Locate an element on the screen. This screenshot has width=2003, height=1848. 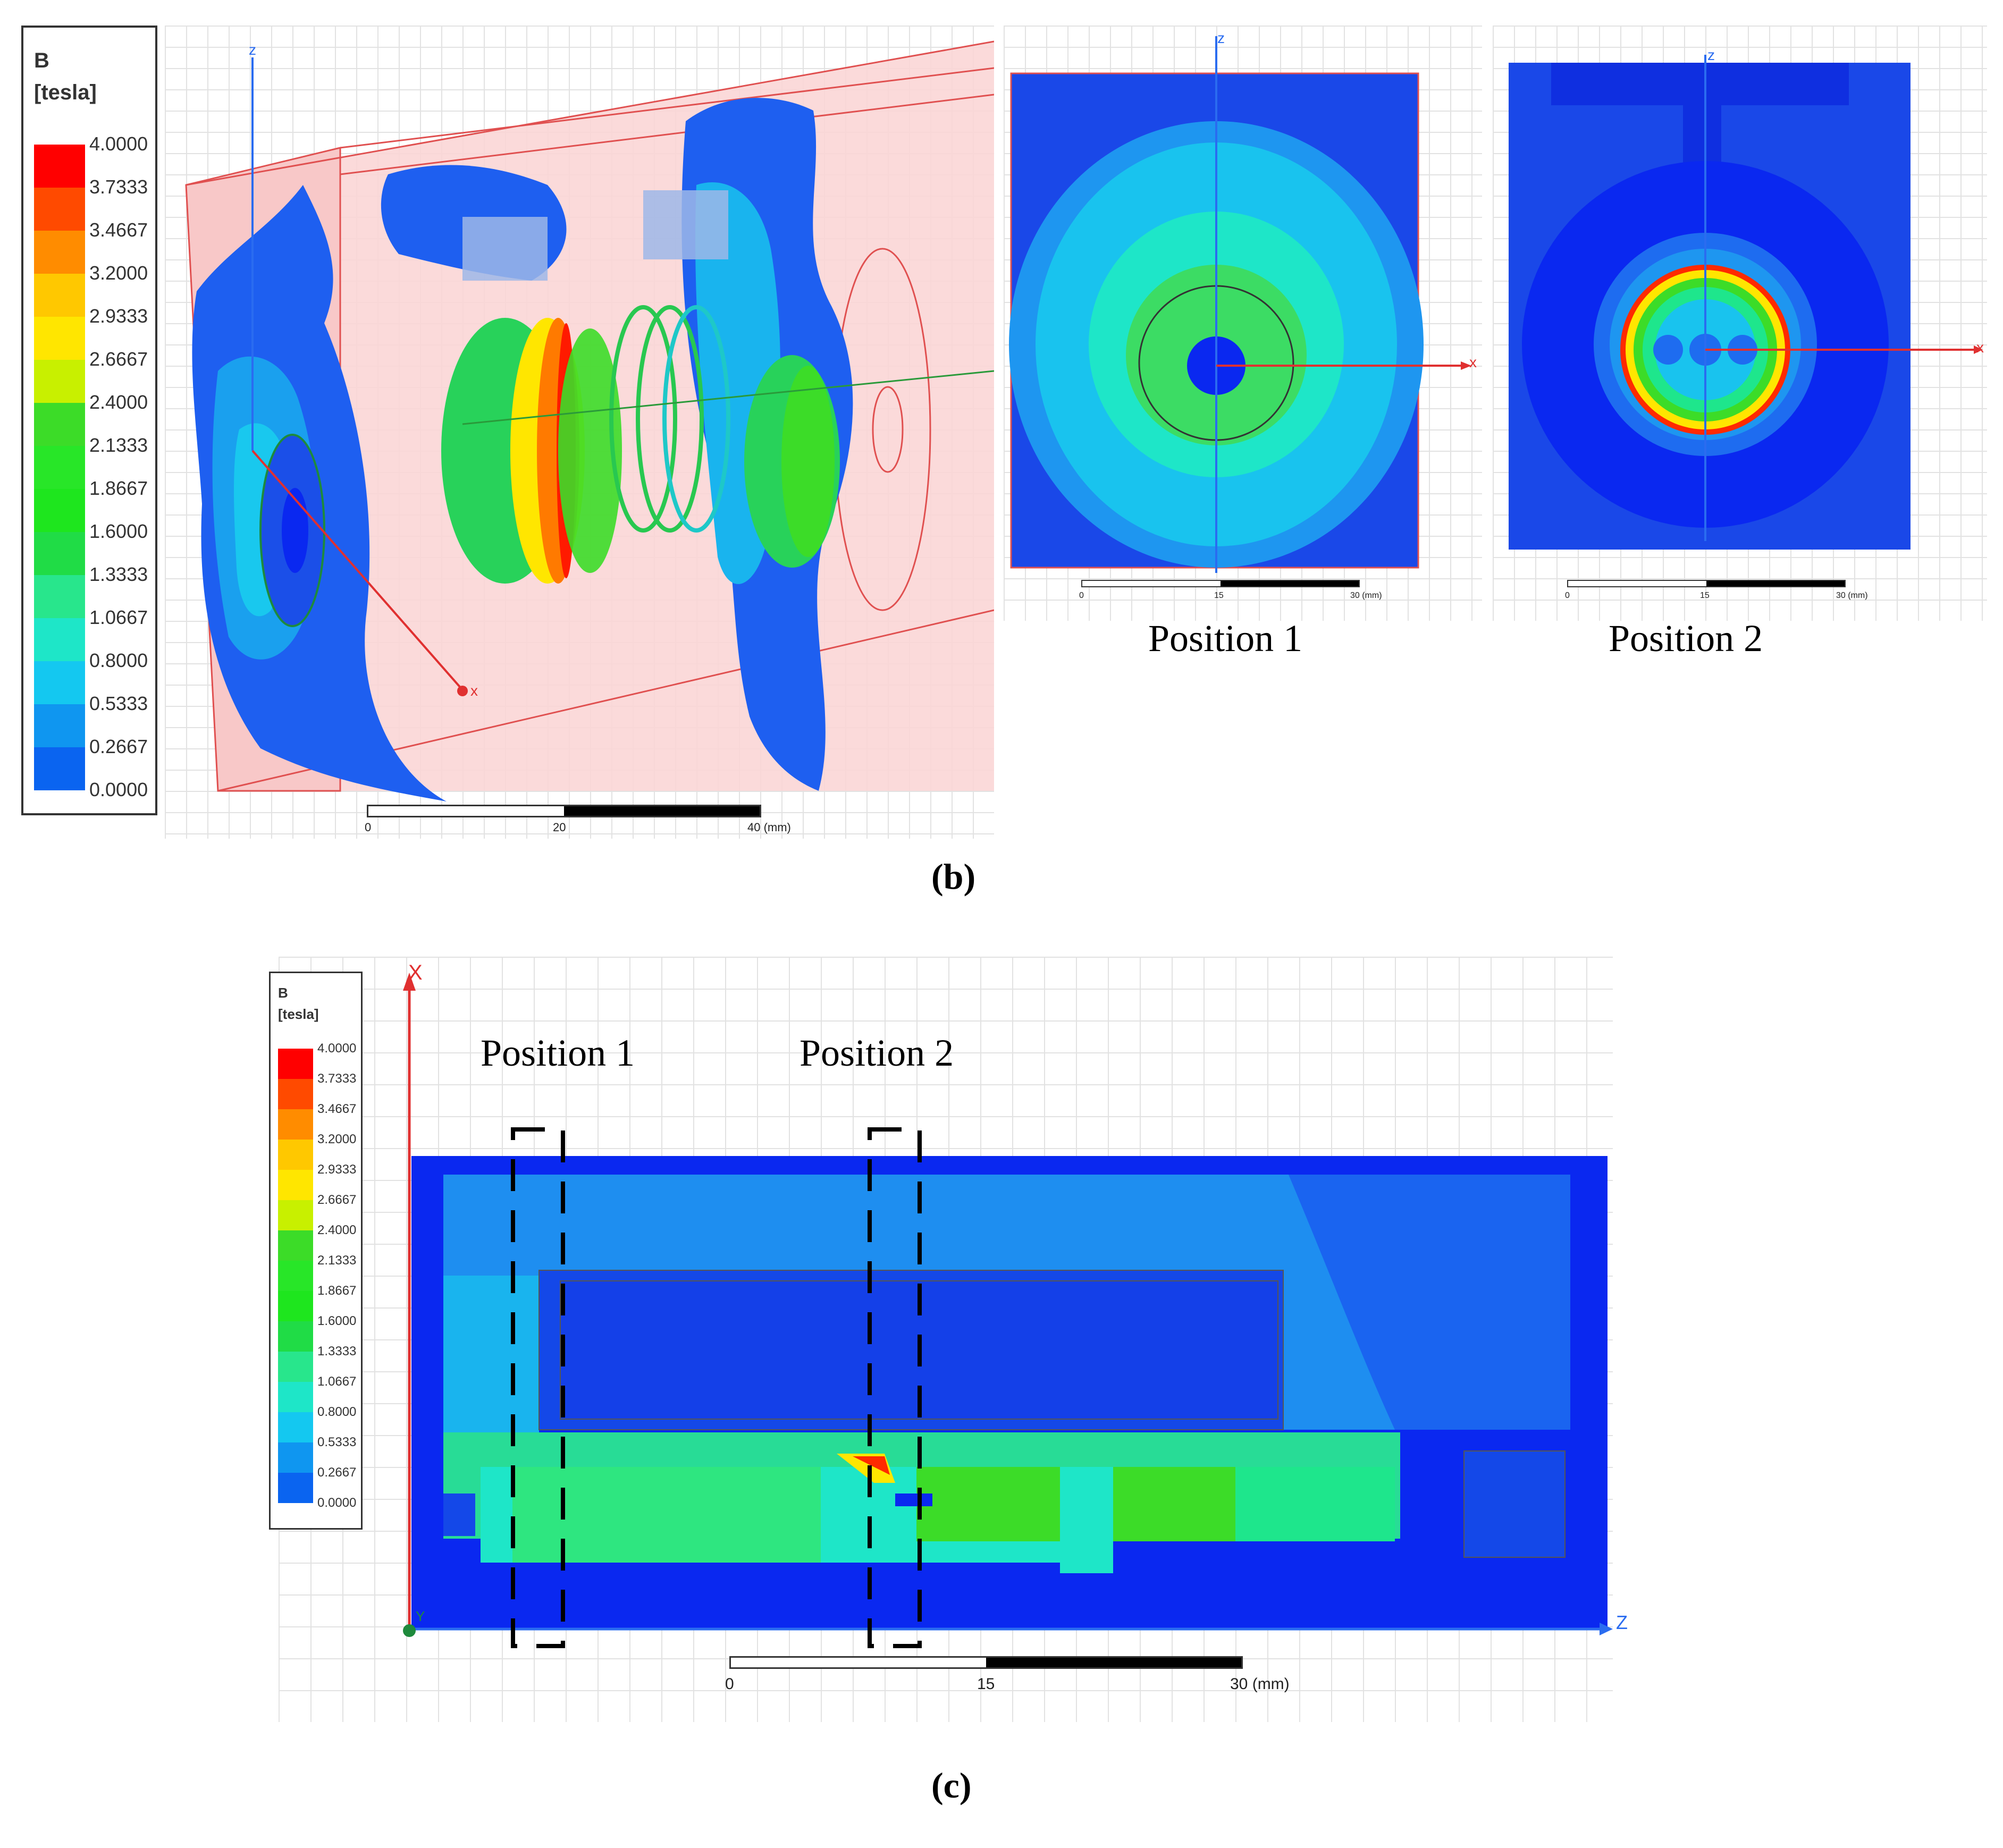
scale-label-mid: 20 is located at coordinates (559, 828).